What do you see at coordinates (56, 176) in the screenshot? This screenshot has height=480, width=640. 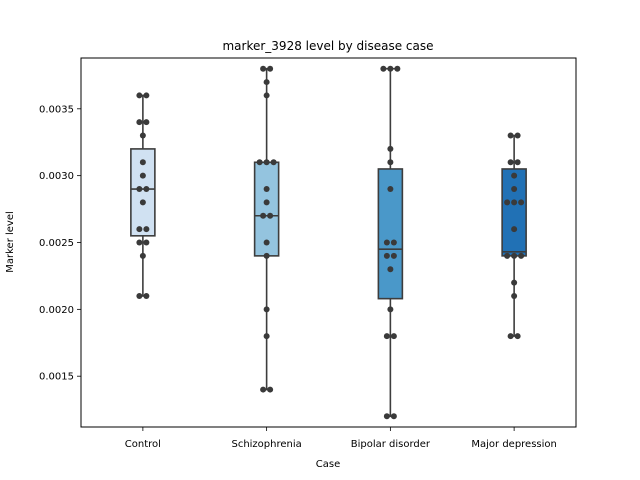 I see `y-tick-label: 0.0030` at bounding box center [56, 176].